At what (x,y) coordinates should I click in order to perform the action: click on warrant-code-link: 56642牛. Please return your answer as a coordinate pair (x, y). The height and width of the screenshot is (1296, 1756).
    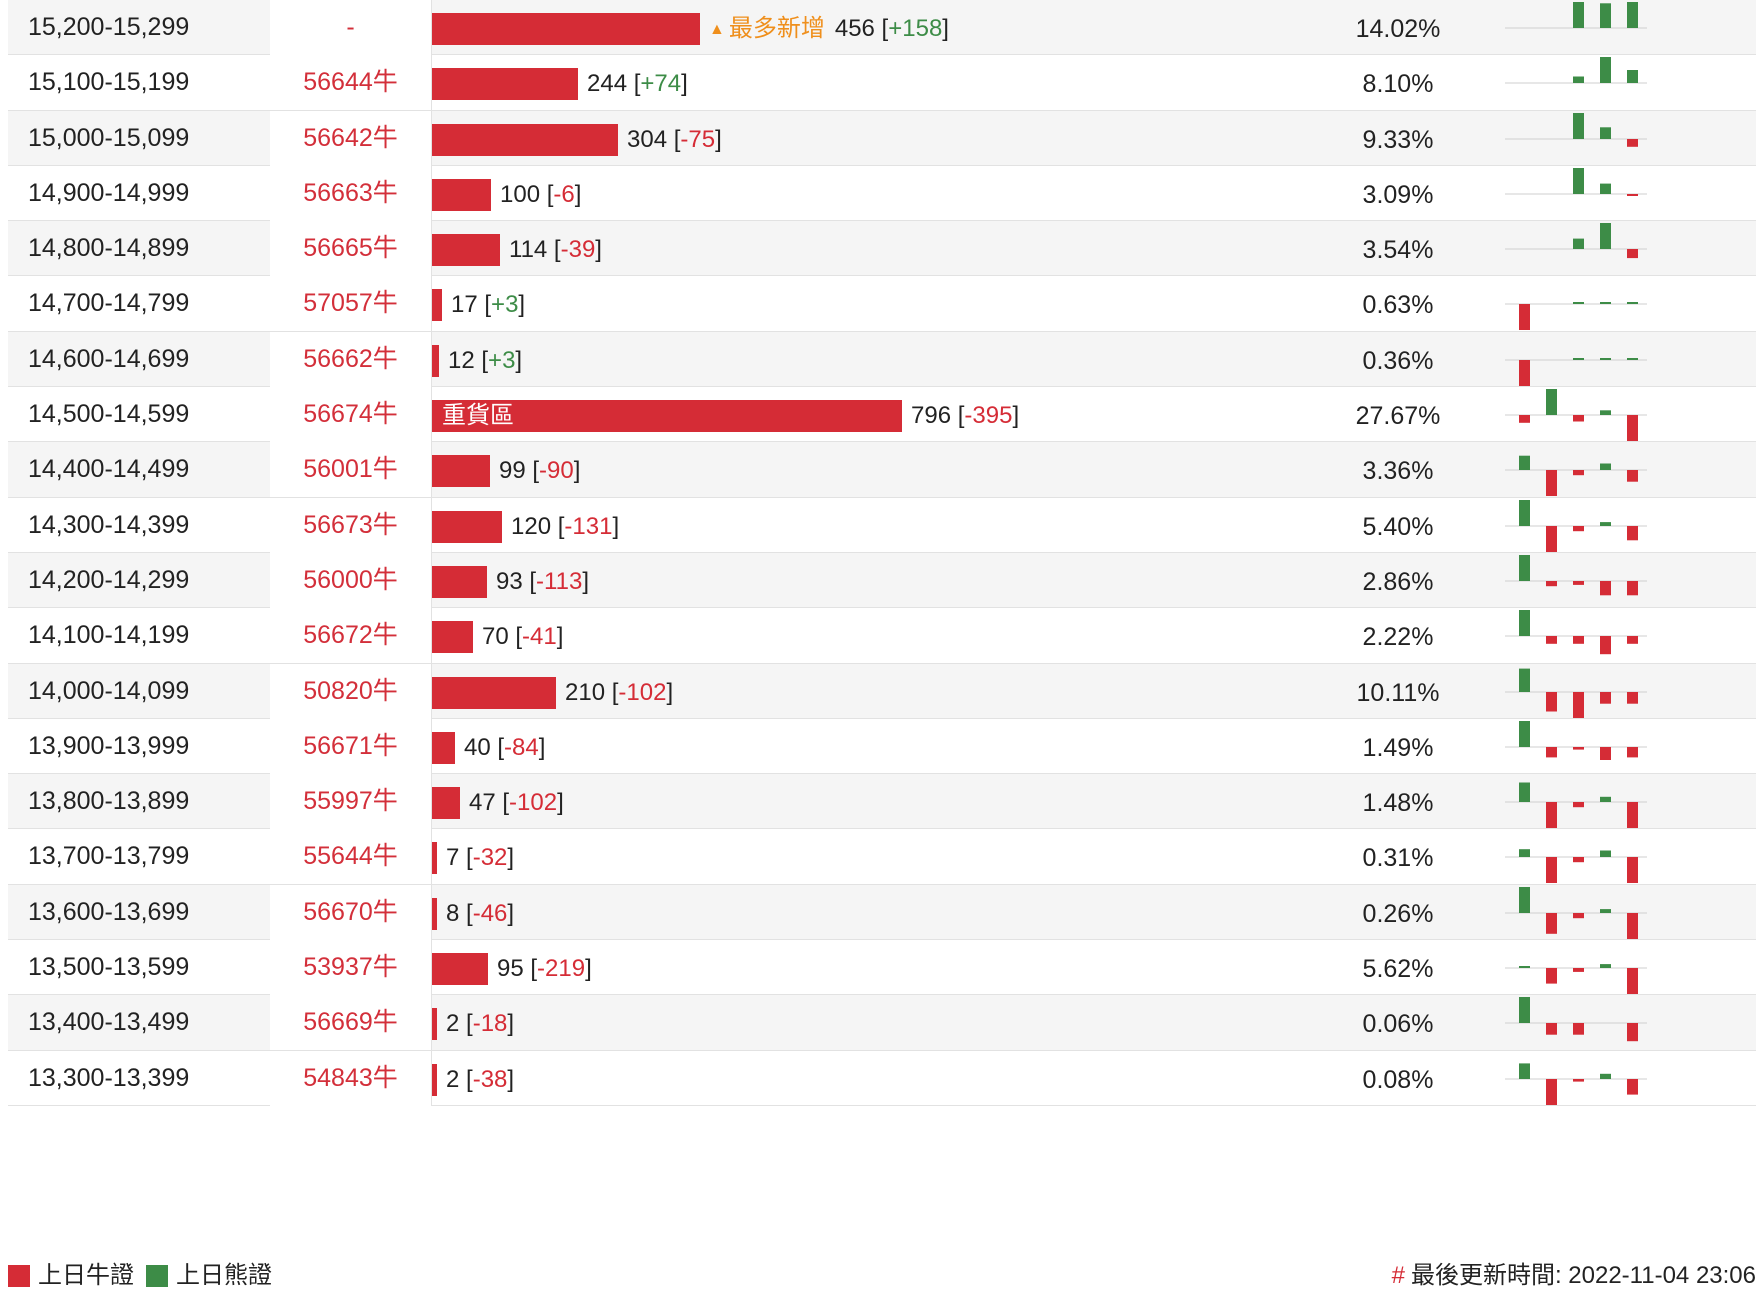
    Looking at the image, I should click on (350, 137).